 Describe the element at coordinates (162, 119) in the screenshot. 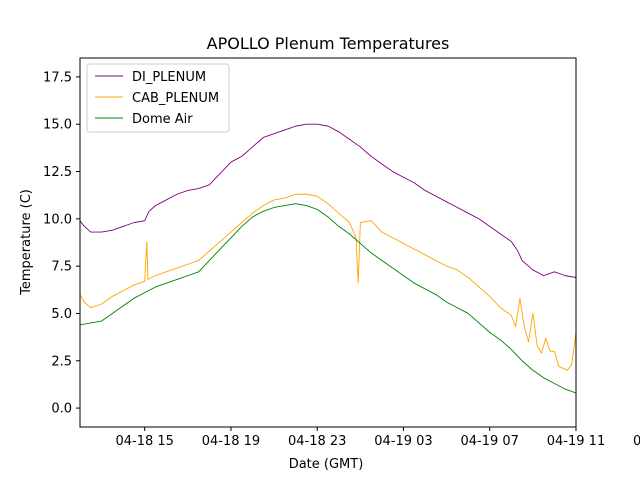

I see `legend-label-dome-air: Dome Air` at that location.